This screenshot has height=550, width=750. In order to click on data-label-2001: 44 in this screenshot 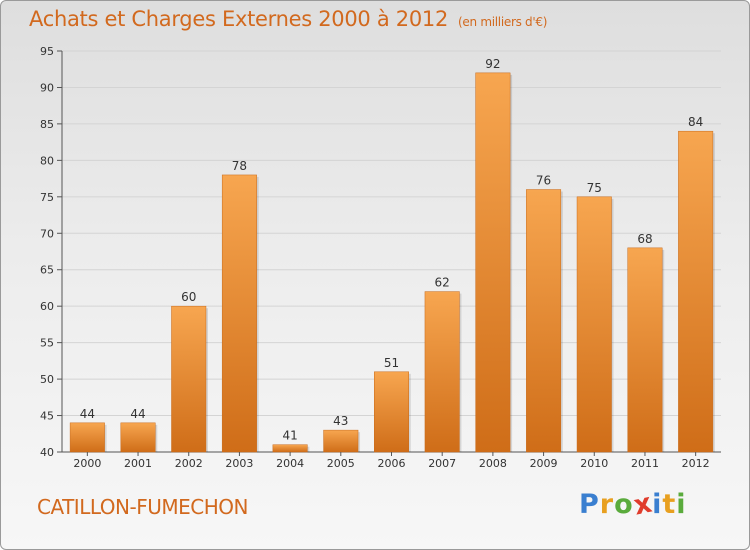, I will do `click(137, 414)`.